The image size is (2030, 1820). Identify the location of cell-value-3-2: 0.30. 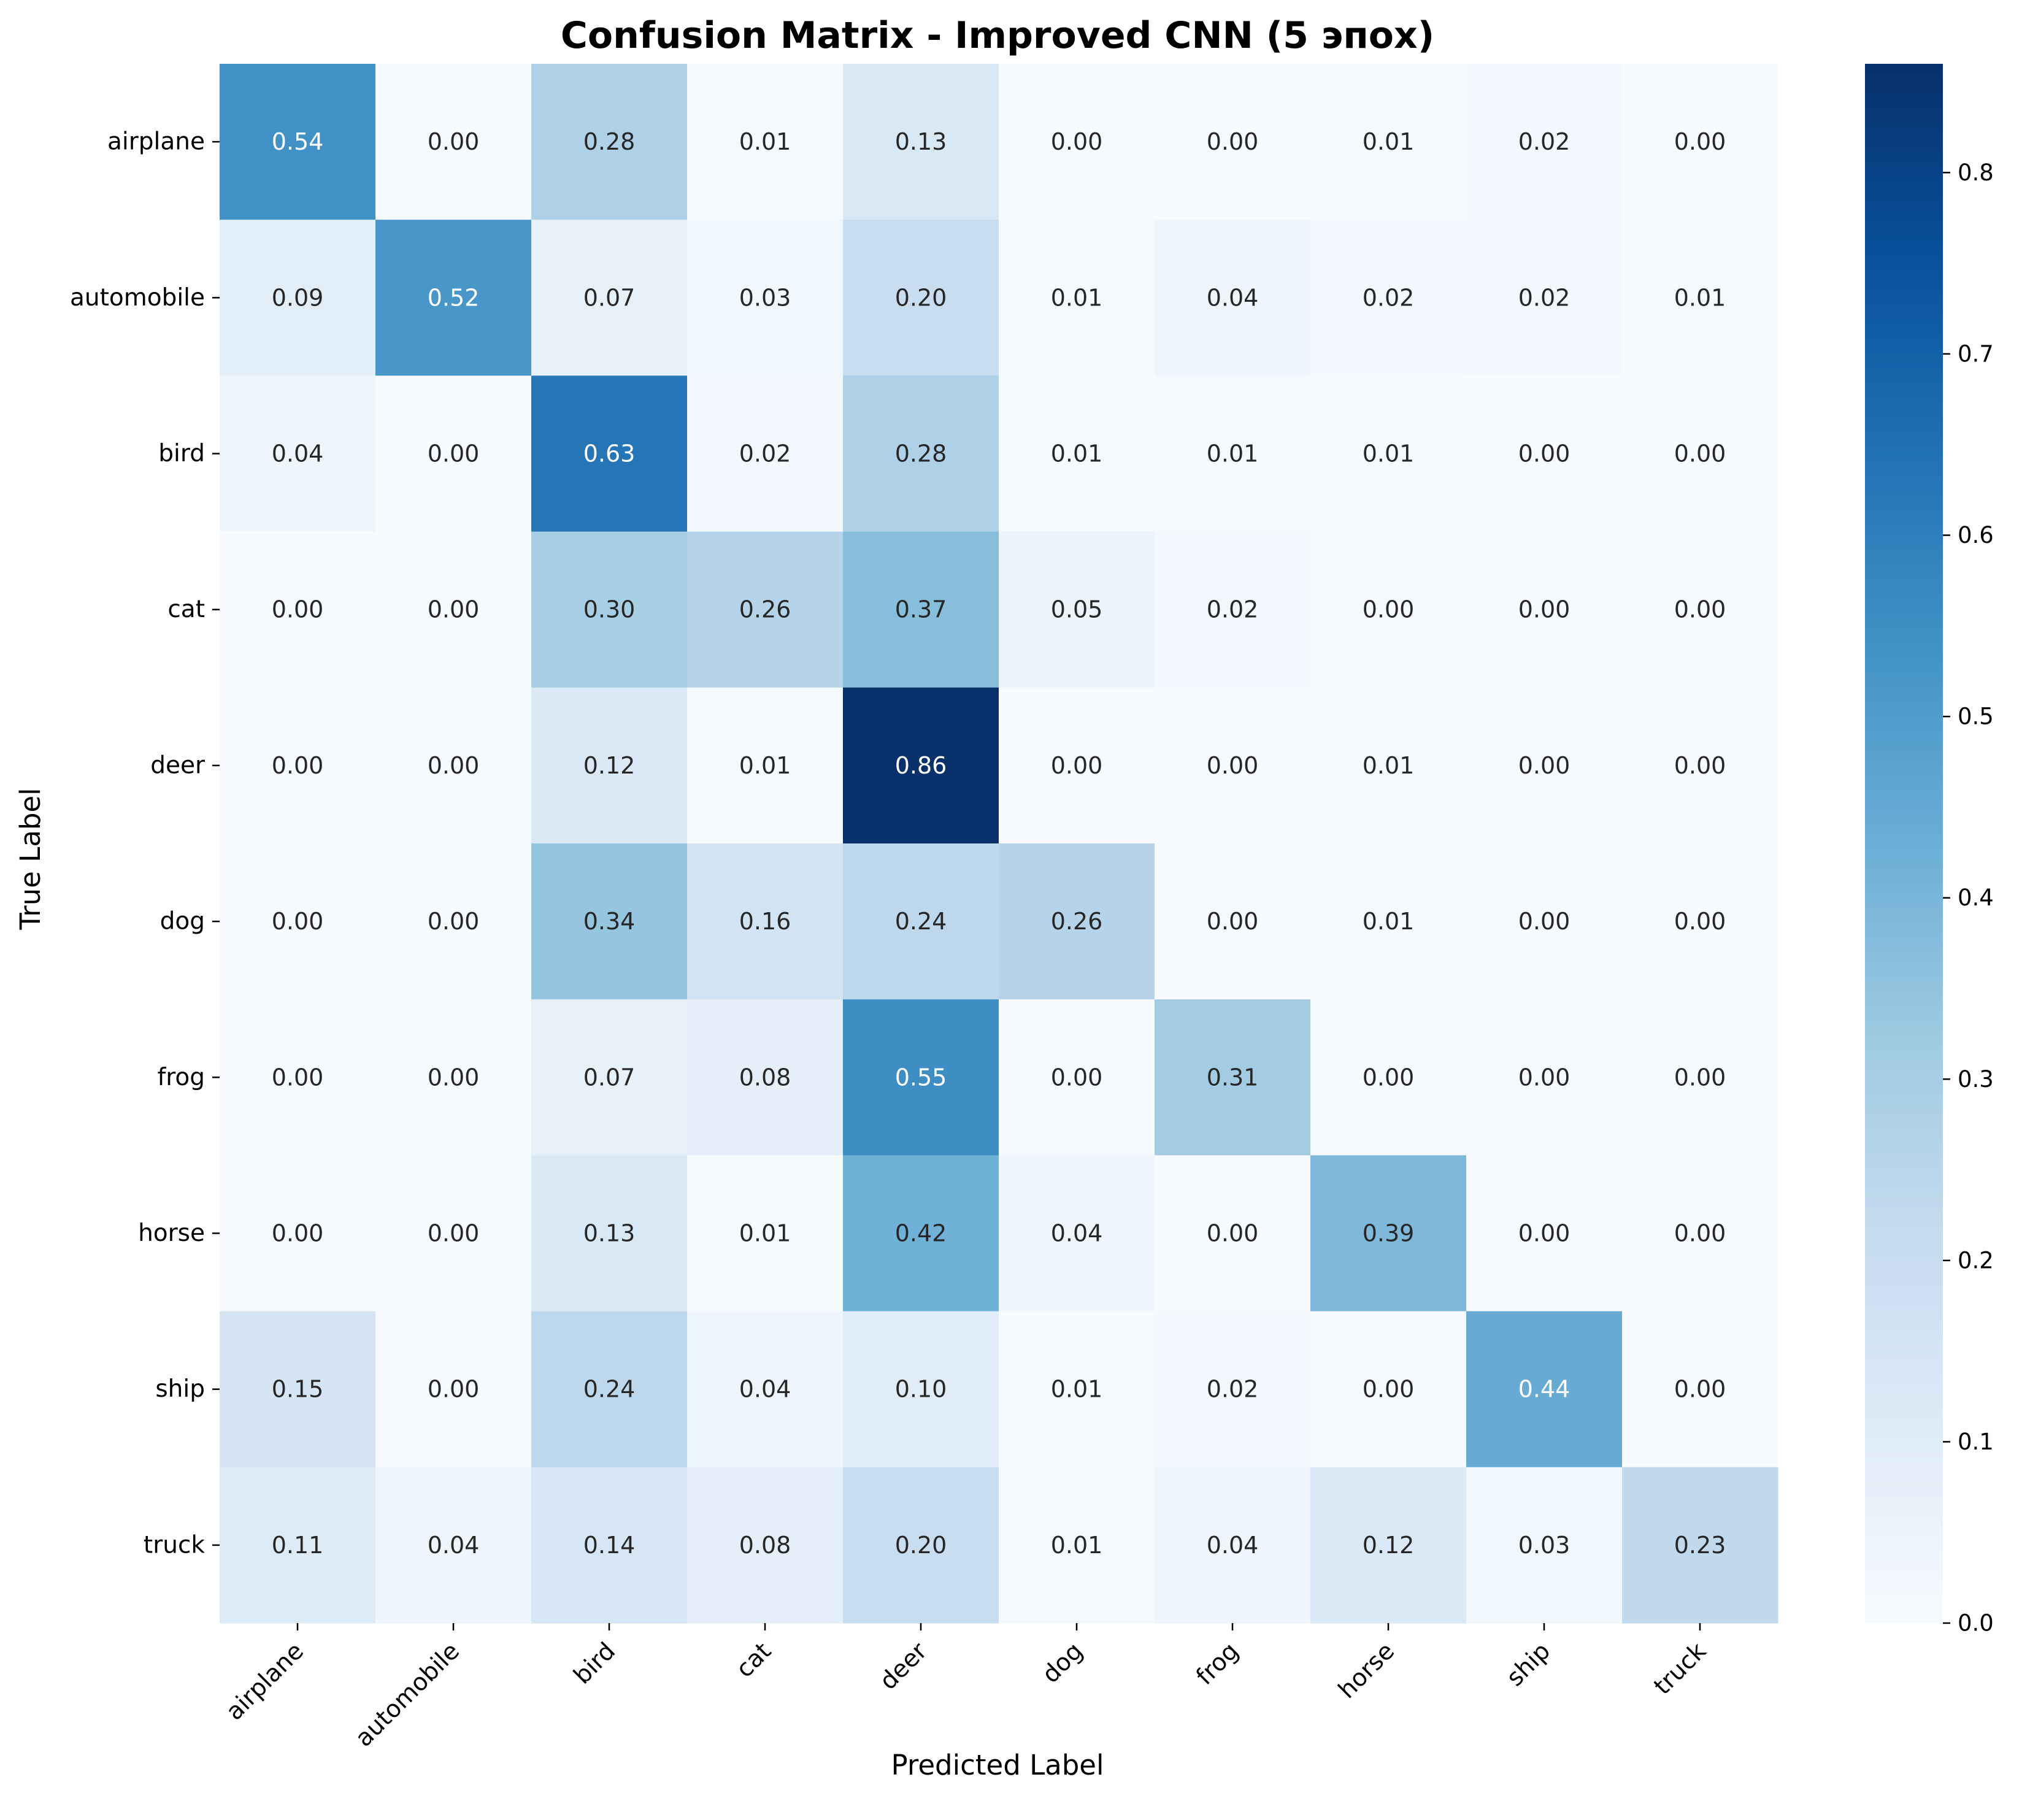
(609, 609).